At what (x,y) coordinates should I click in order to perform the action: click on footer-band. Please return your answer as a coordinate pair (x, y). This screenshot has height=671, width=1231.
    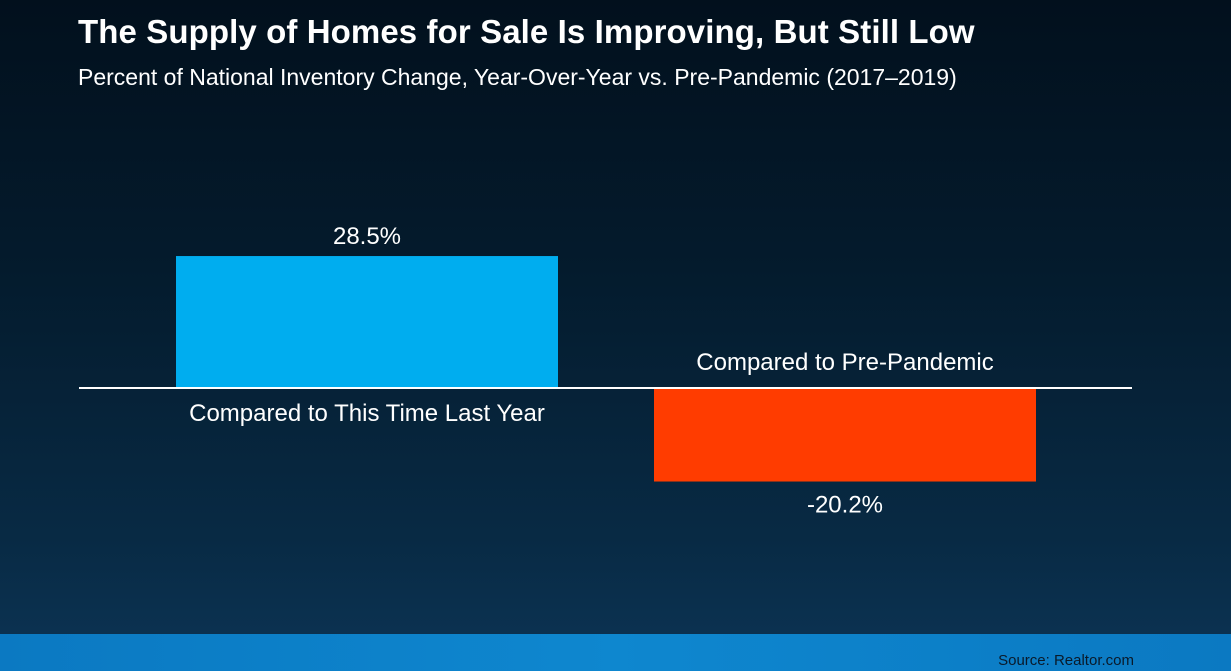
    Looking at the image, I should click on (615, 652).